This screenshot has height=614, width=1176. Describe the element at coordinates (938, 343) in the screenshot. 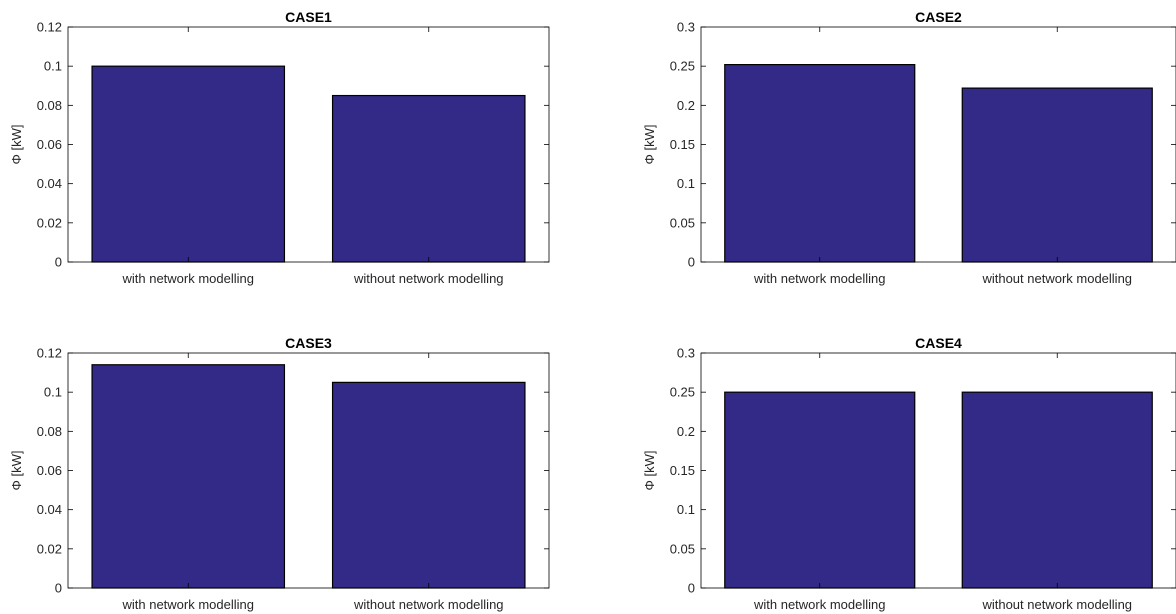

I see `chart-title: CASE4` at that location.